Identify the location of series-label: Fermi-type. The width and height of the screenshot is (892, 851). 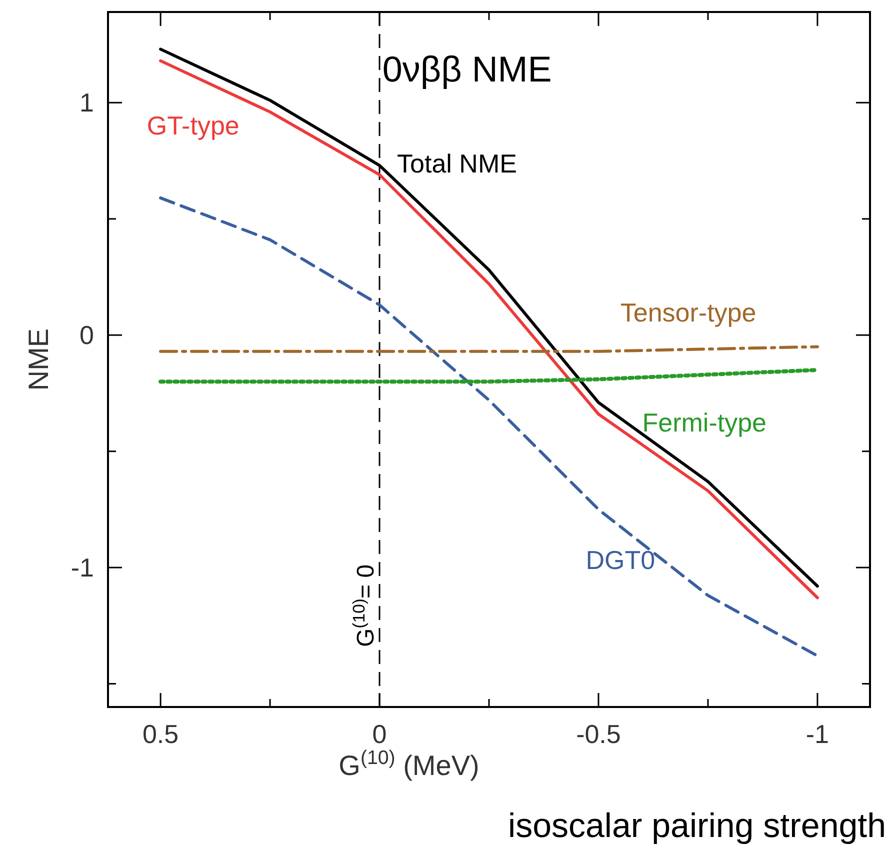
(704, 423).